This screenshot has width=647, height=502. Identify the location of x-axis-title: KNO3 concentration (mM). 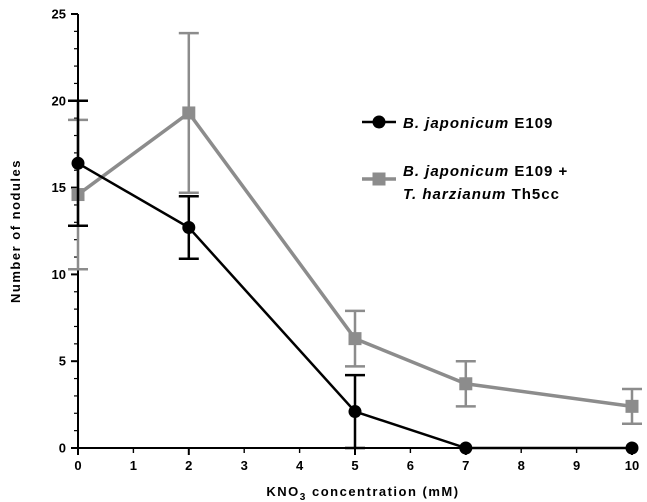
(362, 493).